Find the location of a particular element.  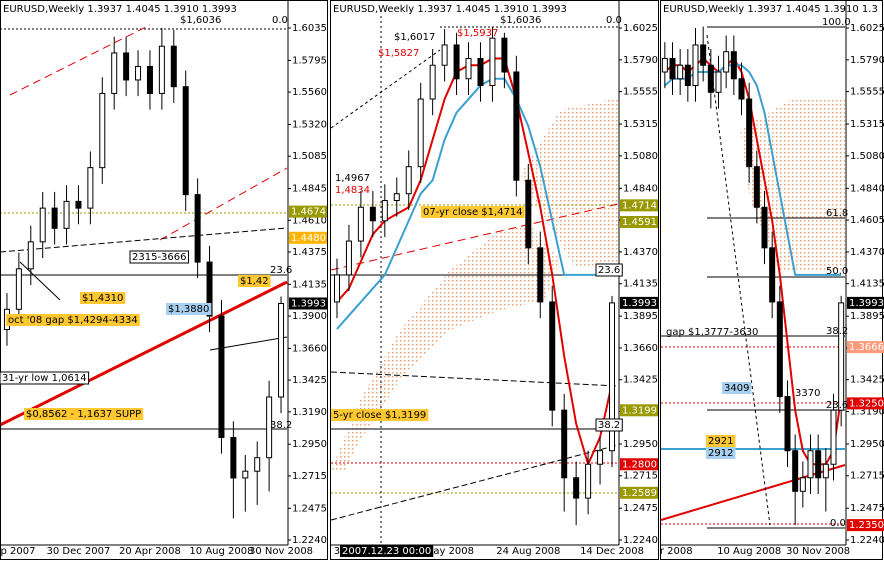

annotation: 2315-3666 is located at coordinates (159, 257).